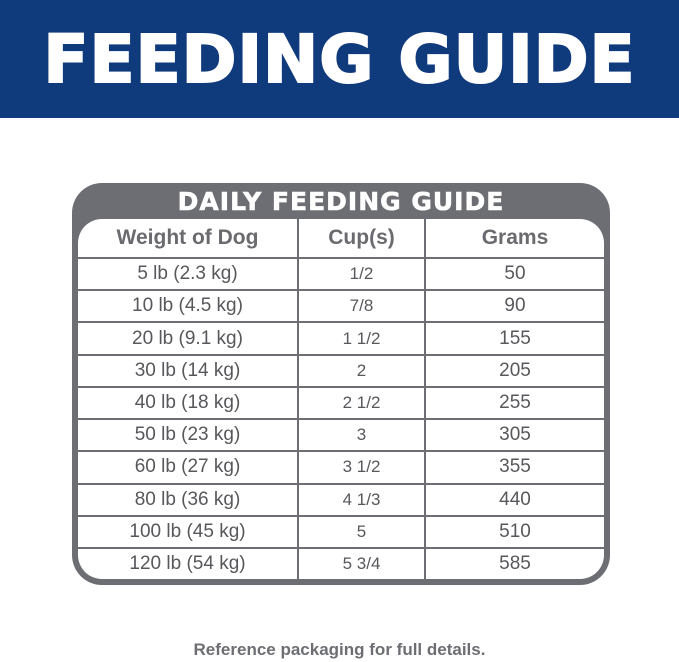  I want to click on cell-cups: 5, so click(361, 531).